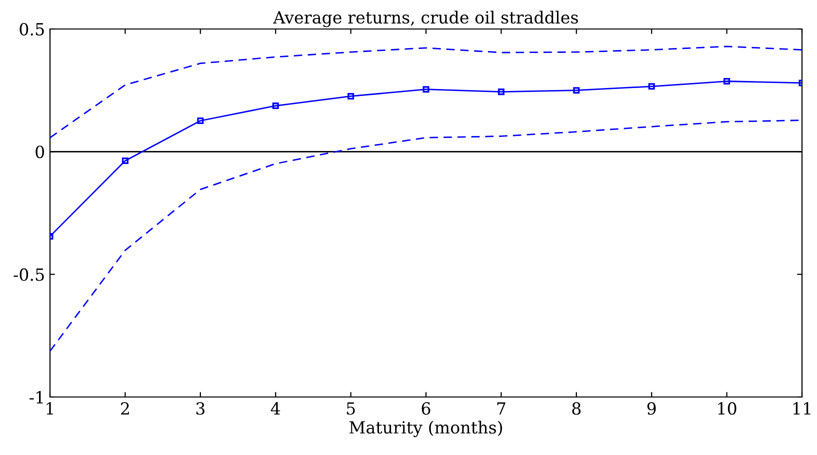 Image resolution: width=817 pixels, height=455 pixels. What do you see at coordinates (49, 408) in the screenshot?
I see `x-tick-label: 1` at bounding box center [49, 408].